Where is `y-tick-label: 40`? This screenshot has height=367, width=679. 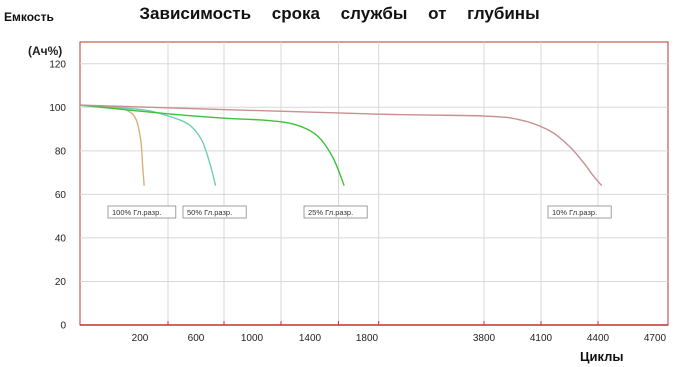
y-tick-label: 40 is located at coordinates (61, 238).